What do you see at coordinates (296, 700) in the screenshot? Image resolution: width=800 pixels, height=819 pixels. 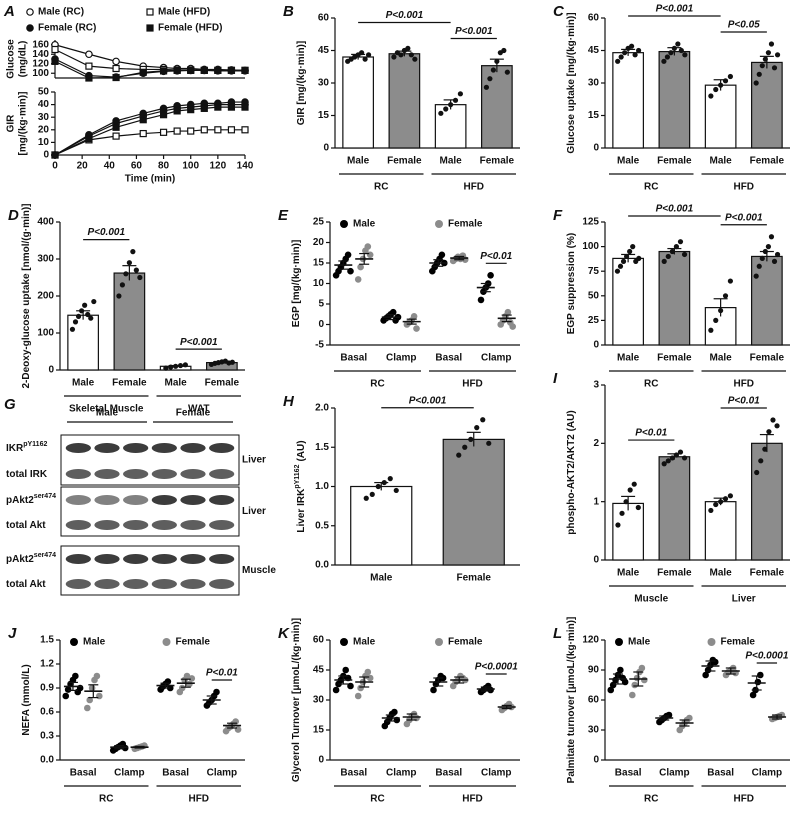 I see `y-axis-label: Glycerol Turnover [μmoL/(kg·min)]` at bounding box center [296, 700].